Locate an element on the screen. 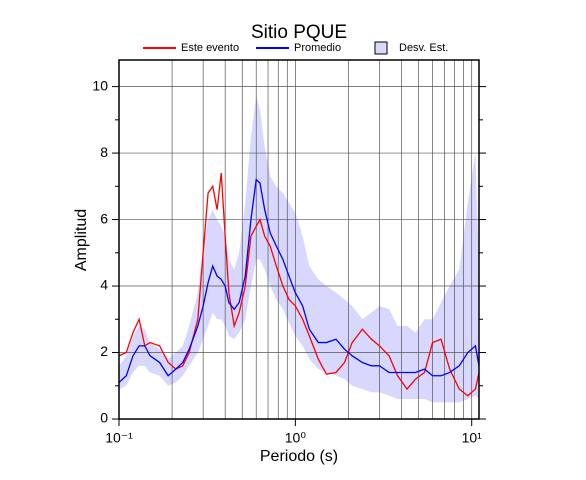  x-tick-label: 10⁻¹ is located at coordinates (119, 438).